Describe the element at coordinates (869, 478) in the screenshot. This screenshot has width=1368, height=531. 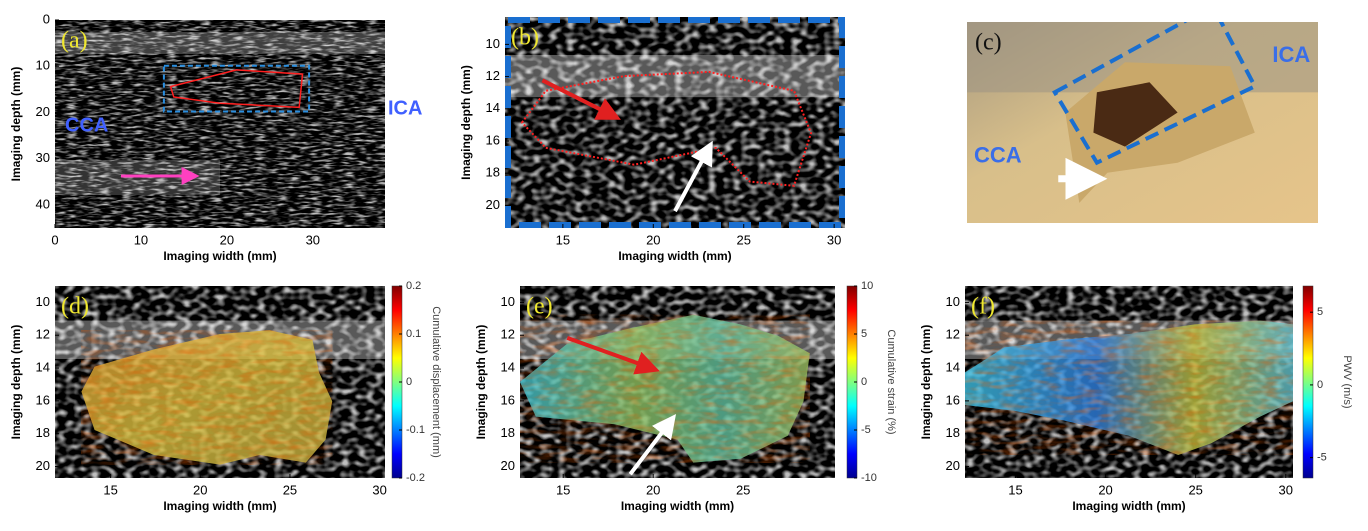
I see `colorbar-tick-label: -10` at that location.